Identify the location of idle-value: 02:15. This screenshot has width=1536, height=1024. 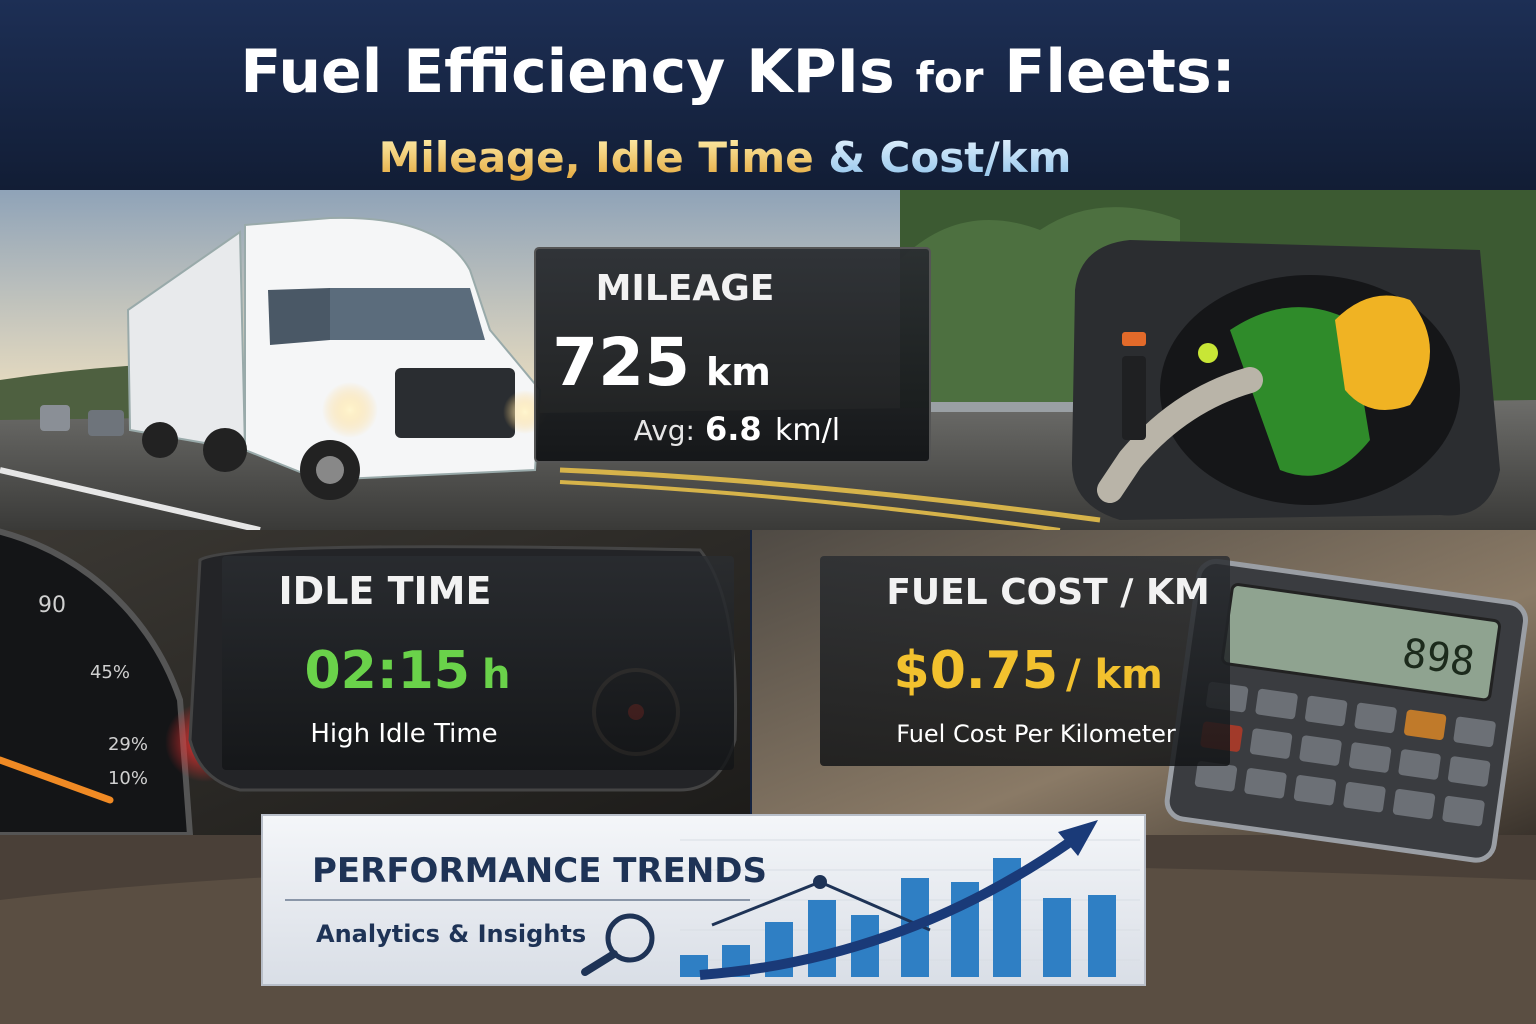
(387, 671).